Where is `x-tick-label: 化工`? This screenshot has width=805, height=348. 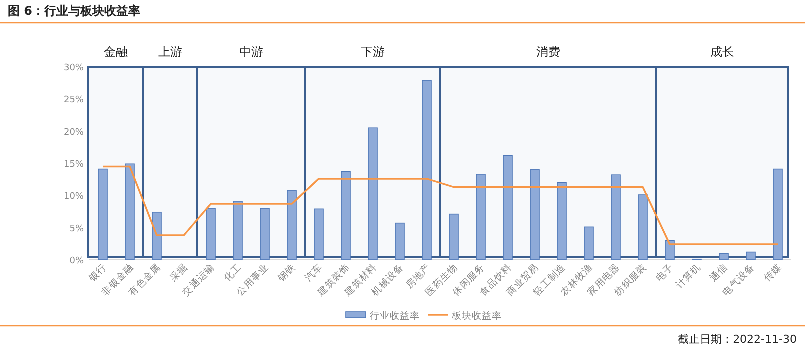 x-tick-label: 化工 is located at coordinates (232, 273).